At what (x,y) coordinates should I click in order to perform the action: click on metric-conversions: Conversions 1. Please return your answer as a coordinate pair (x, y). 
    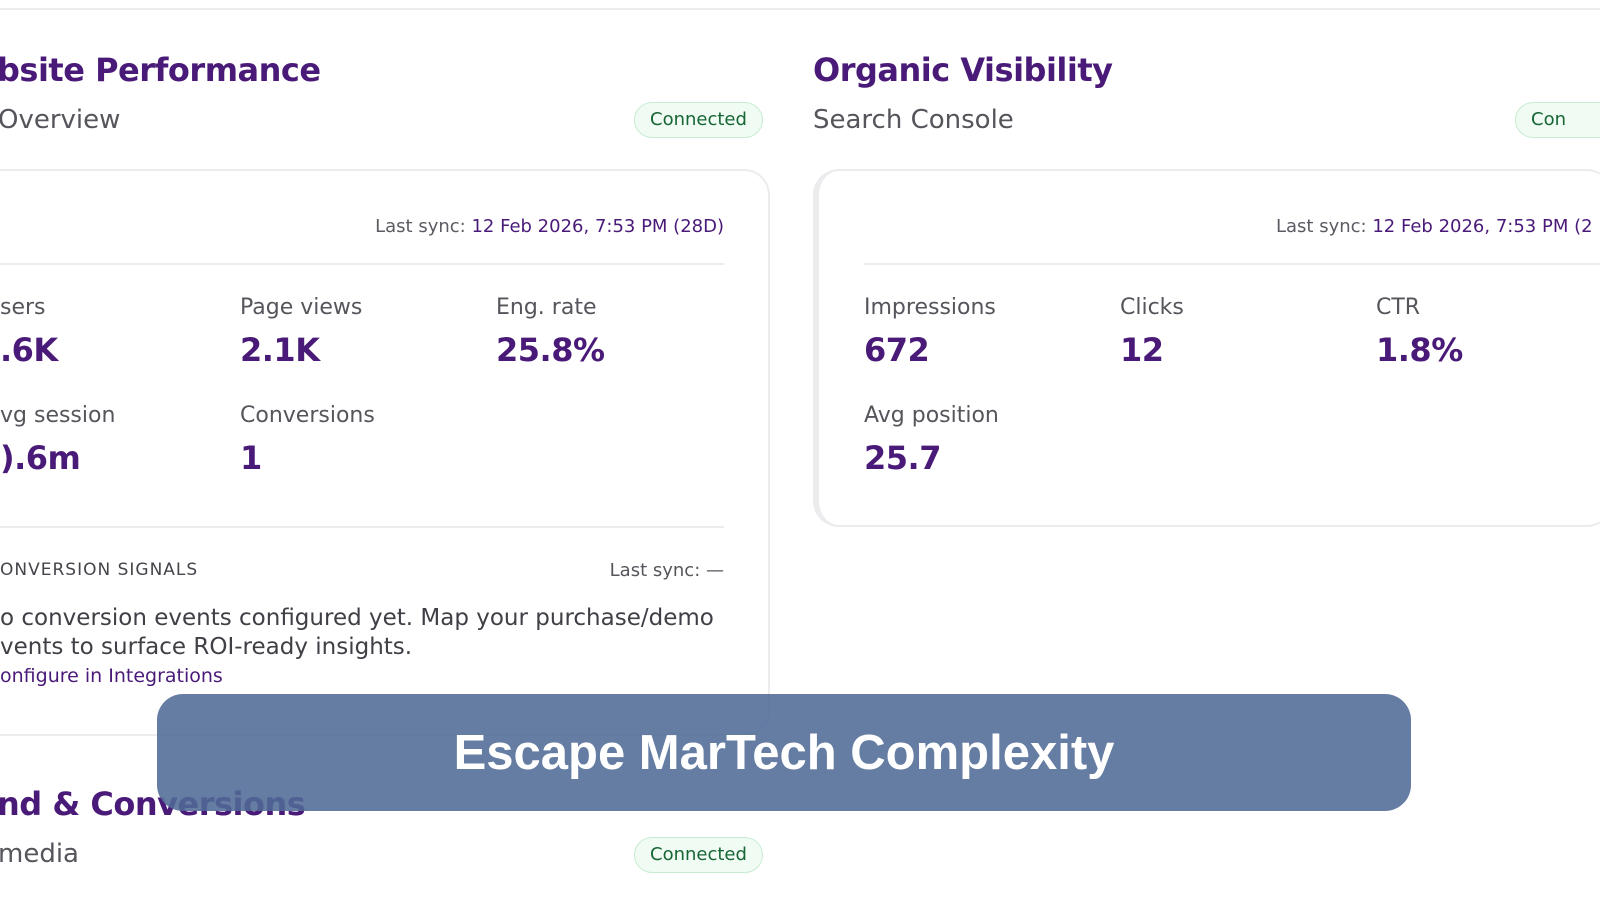
    Looking at the image, I should click on (307, 440).